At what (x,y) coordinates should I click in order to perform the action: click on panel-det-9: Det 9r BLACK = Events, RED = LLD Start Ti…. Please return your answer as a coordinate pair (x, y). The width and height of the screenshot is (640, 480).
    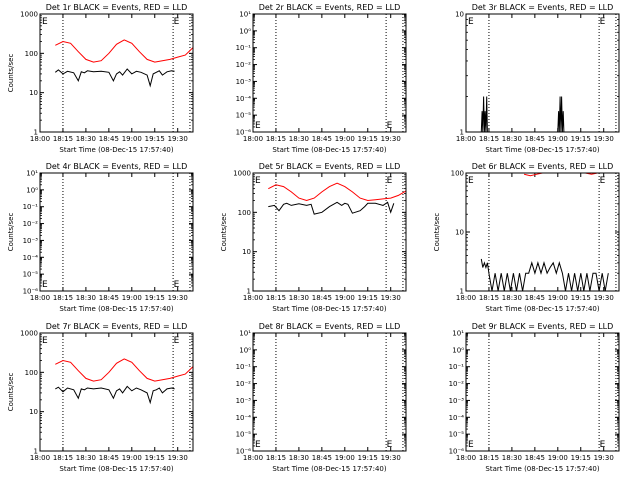
    Looking at the image, I should click on (534, 397).